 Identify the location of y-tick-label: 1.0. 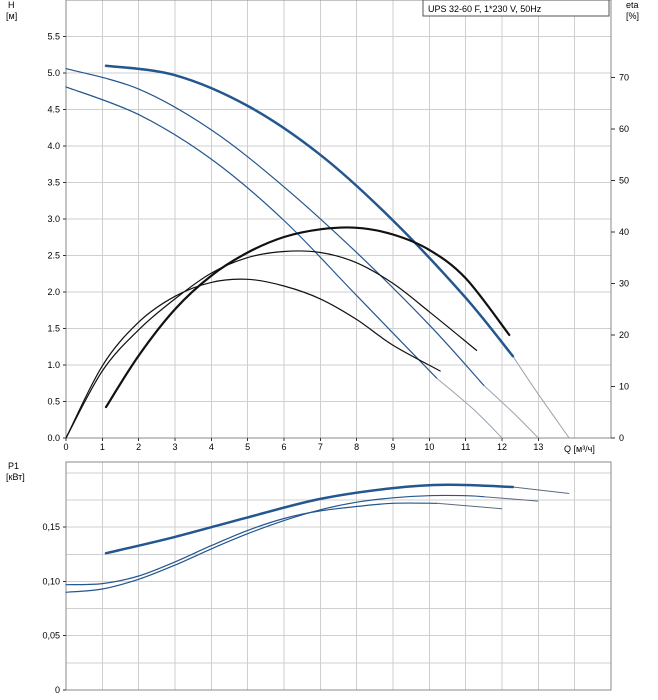
(53, 365).